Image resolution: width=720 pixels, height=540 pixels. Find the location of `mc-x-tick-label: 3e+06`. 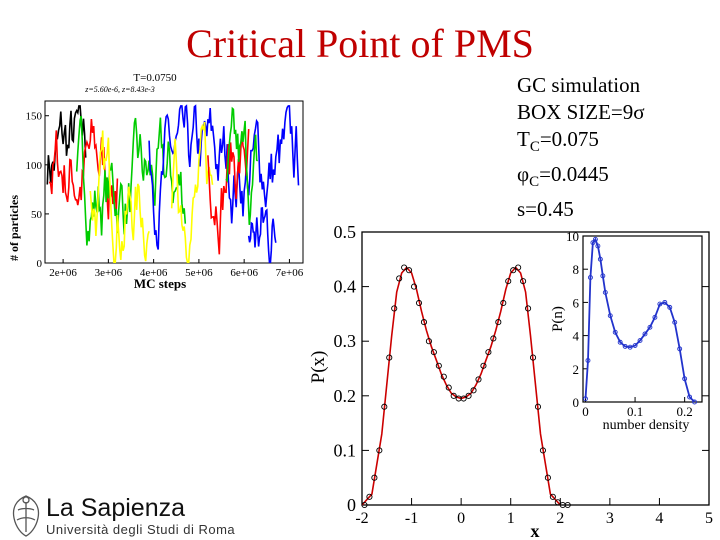

mc-x-tick-label: 3e+06 is located at coordinates (109, 273).